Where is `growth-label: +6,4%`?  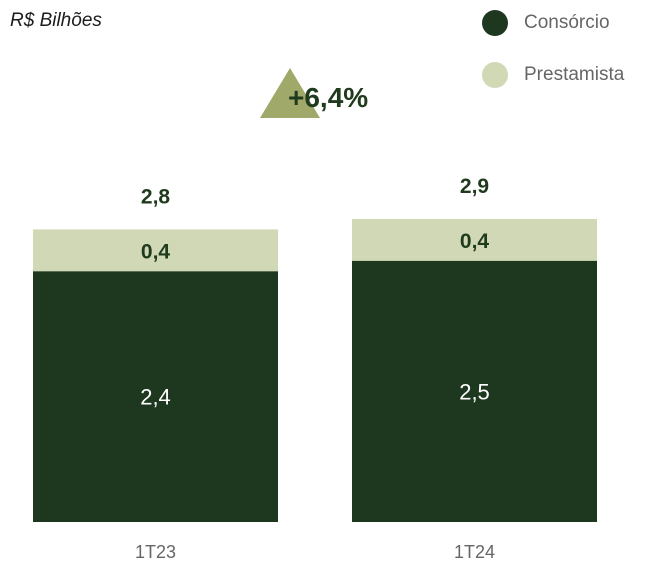
growth-label: +6,4% is located at coordinates (328, 97).